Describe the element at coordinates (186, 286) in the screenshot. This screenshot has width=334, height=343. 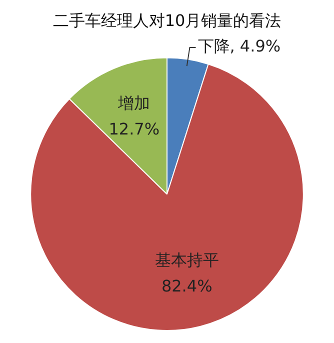
I see `data-label: 82.4%` at that location.